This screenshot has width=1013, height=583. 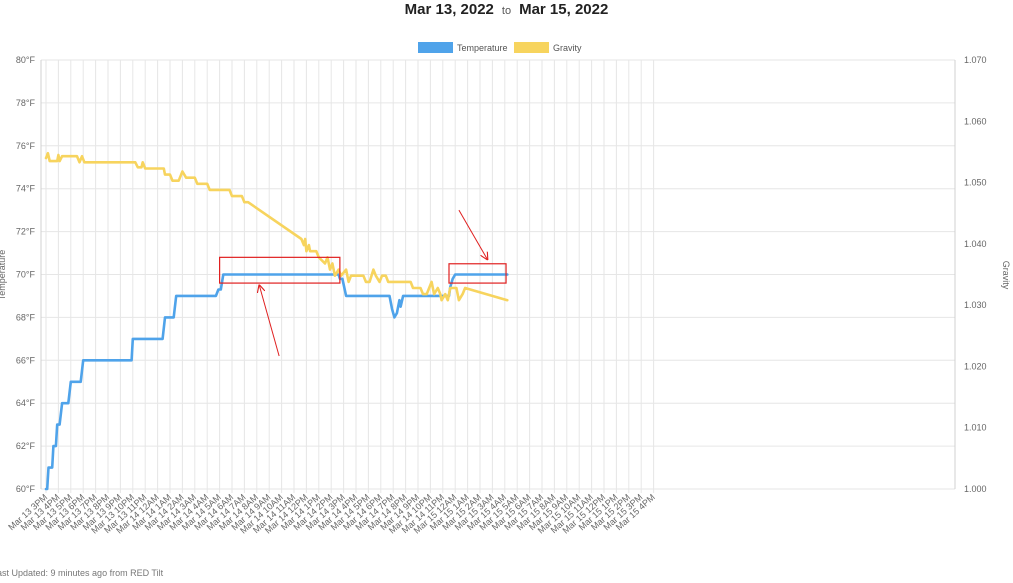 What do you see at coordinates (82, 573) in the screenshot?
I see `last-updated-text: ast Updated: 9 minutes ago from RED Tilt` at bounding box center [82, 573].